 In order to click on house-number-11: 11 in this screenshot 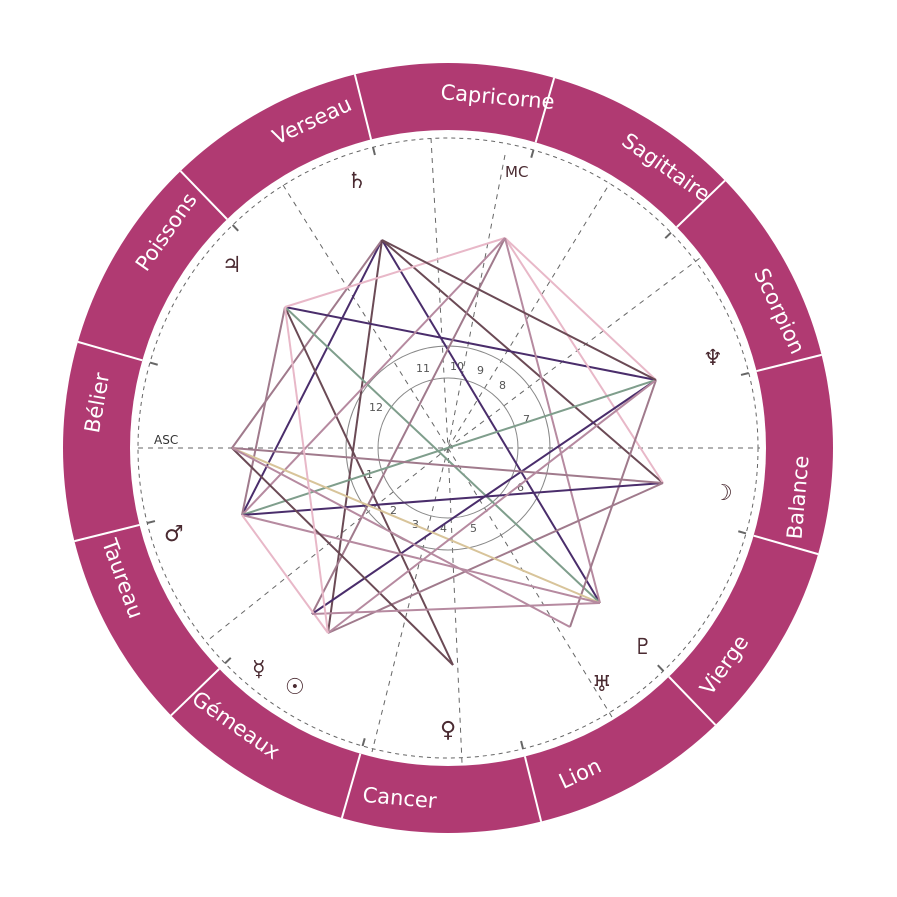, I will do `click(423, 368)`.